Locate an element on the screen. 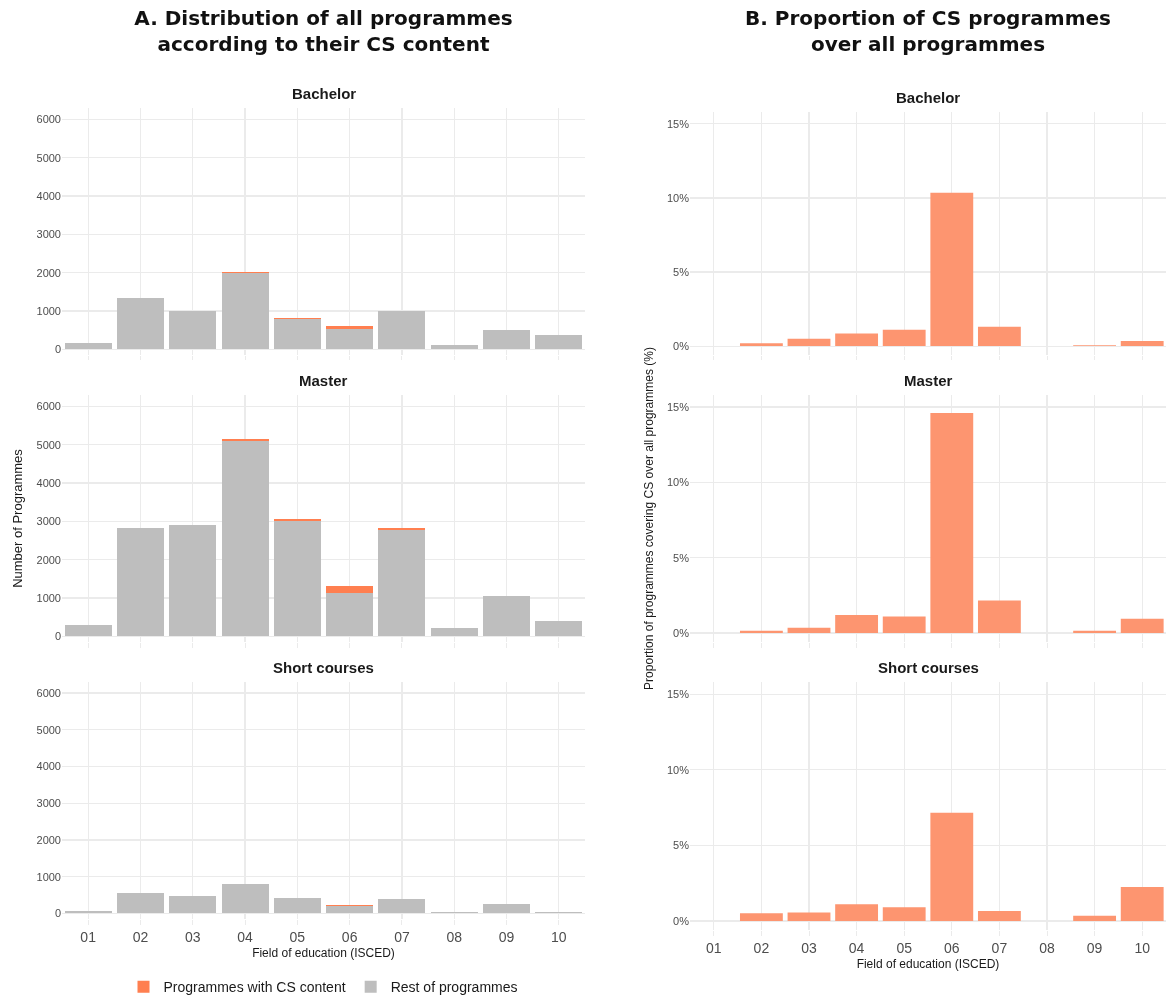 The width and height of the screenshot is (1176, 1008). chart-title: B. Proportion of CS programmes over all programmes is located at coordinates (928, 31).